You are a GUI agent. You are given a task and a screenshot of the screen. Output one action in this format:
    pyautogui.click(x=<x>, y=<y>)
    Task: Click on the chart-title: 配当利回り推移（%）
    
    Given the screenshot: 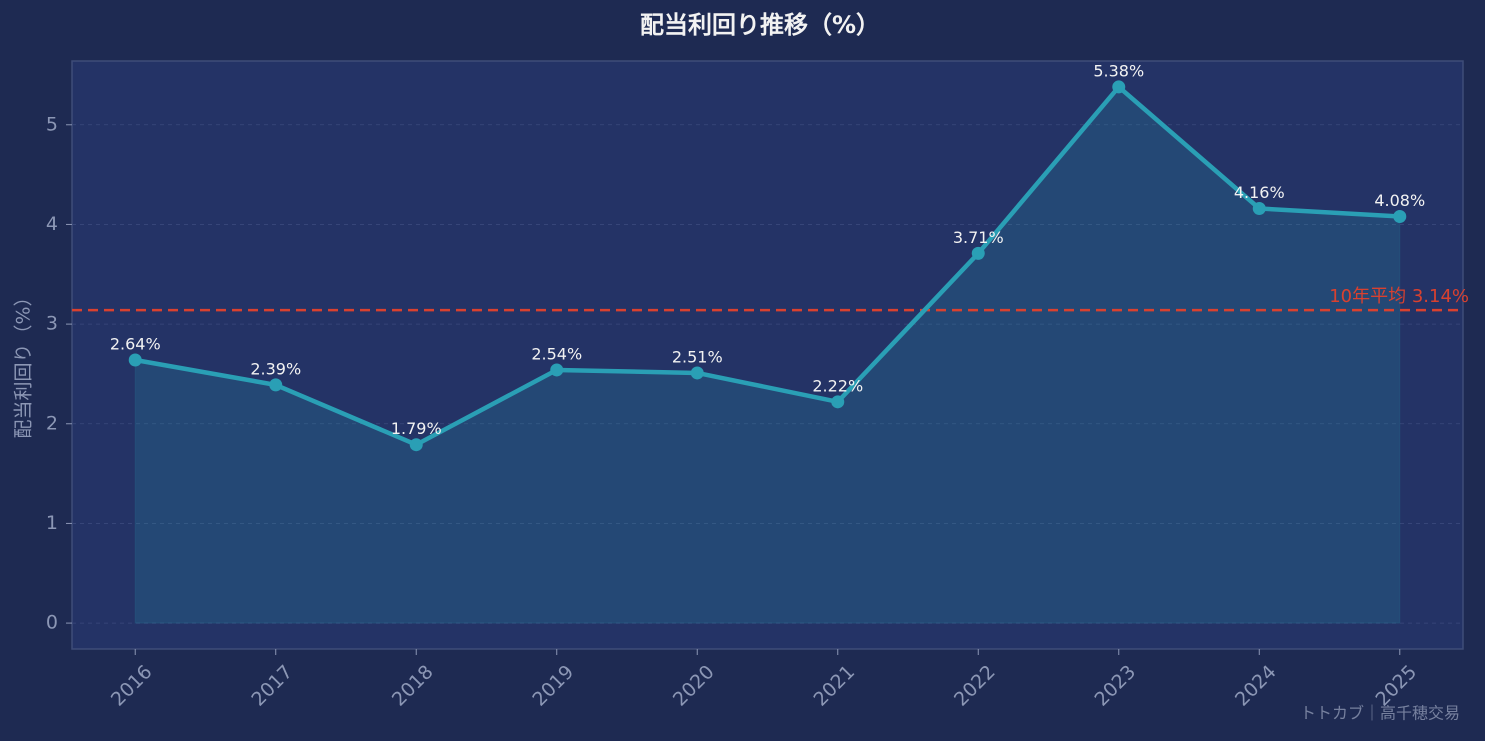 What is the action you would take?
    pyautogui.click(x=760, y=25)
    